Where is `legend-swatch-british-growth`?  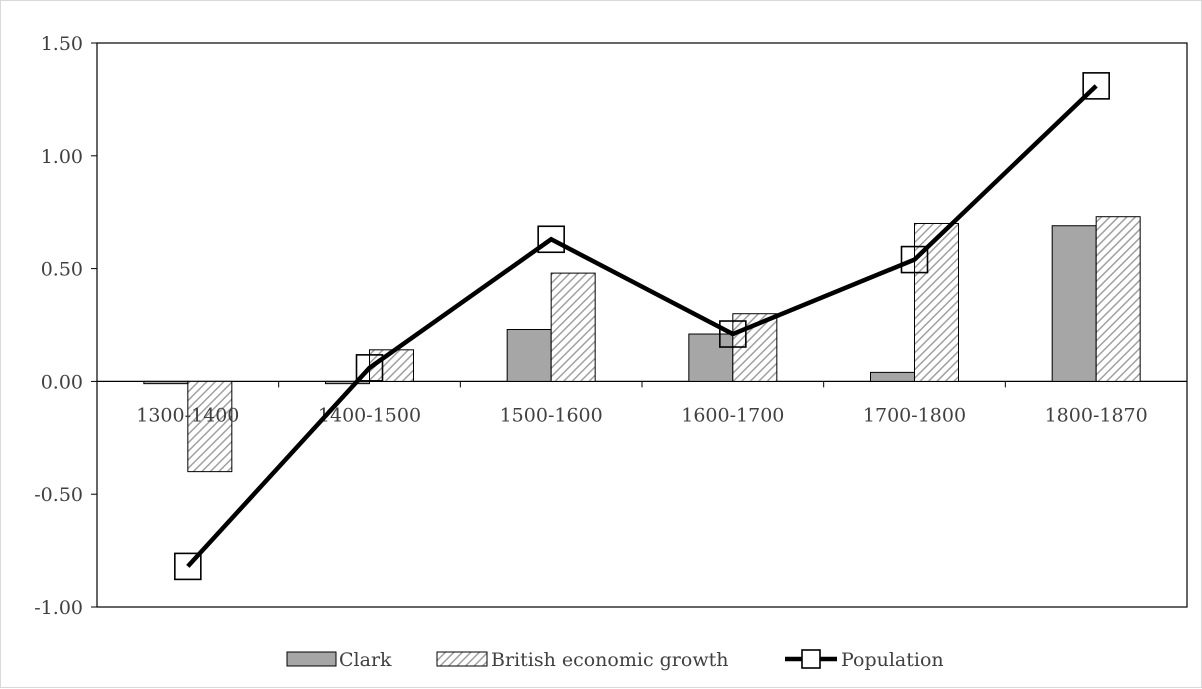 legend-swatch-british-growth is located at coordinates (462, 659).